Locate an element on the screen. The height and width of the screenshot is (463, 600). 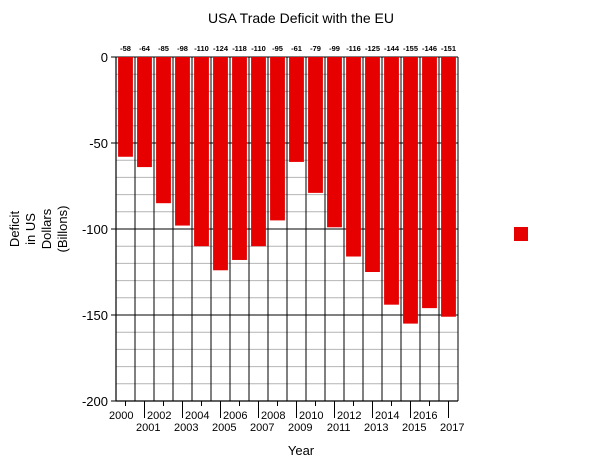
data-label: -125 is located at coordinates (372, 48).